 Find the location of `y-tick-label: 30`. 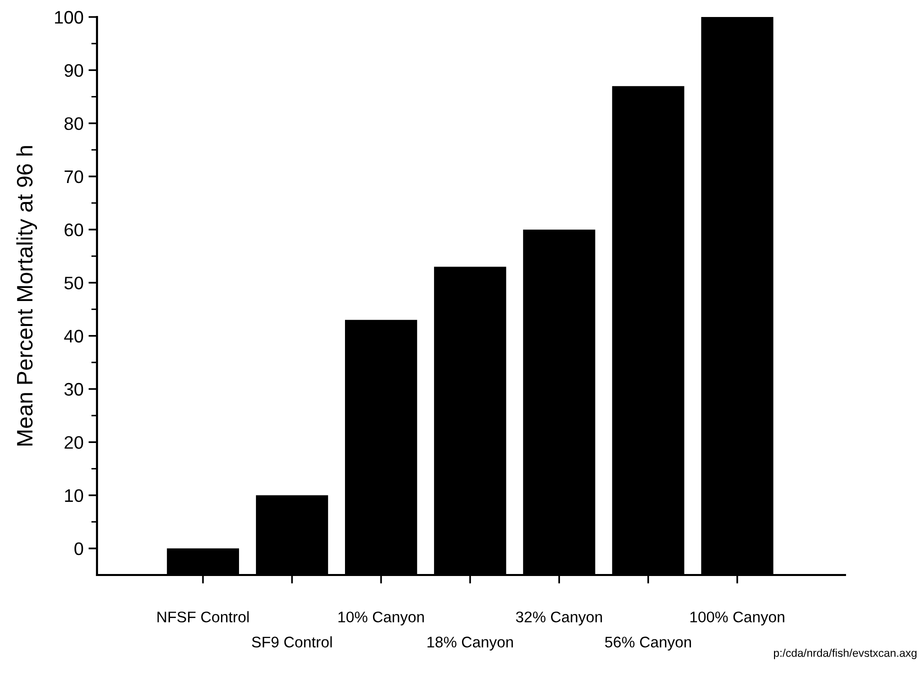

y-tick-label: 30 is located at coordinates (74, 389).